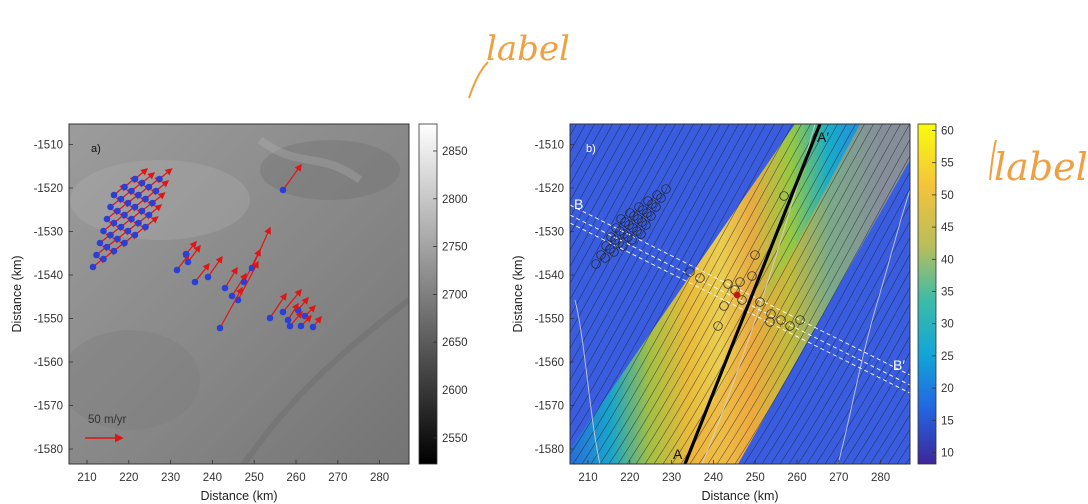 The height and width of the screenshot is (504, 1088). What do you see at coordinates (450, 295) in the screenshot?
I see `panel-a-colorbar-ticks: 2850 2800 2750 2700 2650 2600 2550` at bounding box center [450, 295].